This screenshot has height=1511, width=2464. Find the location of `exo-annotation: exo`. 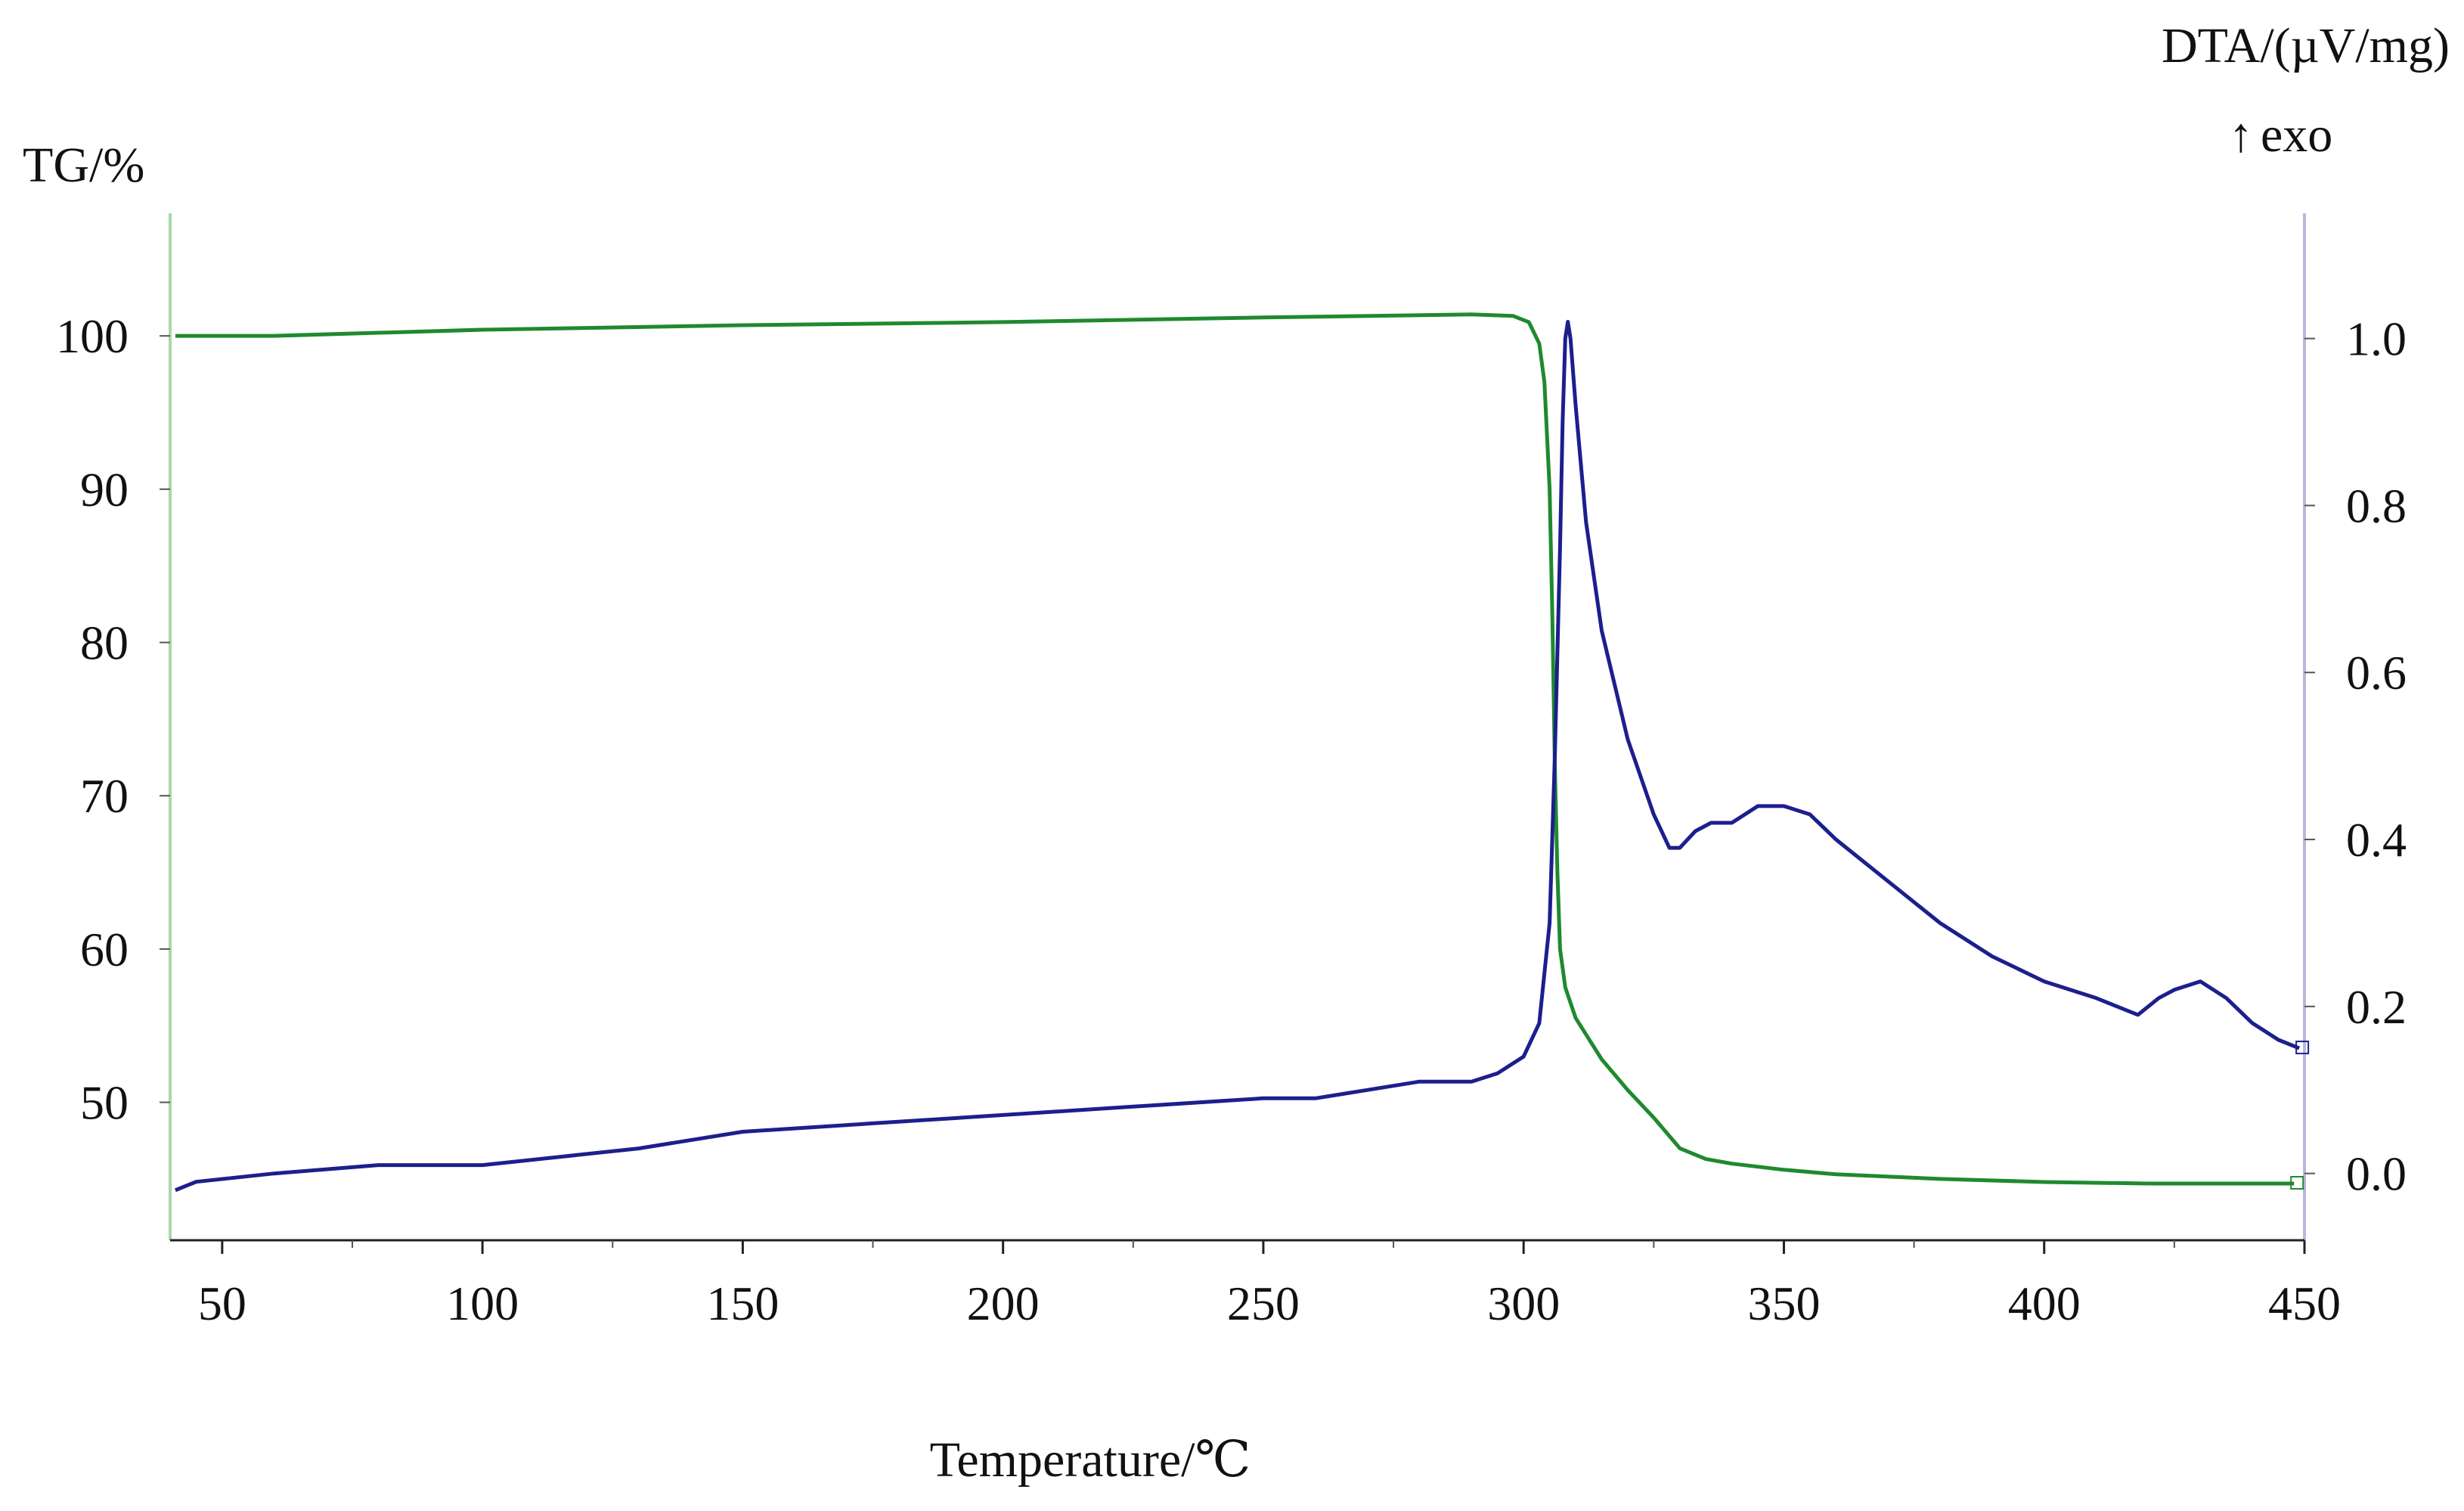

exo-annotation: exo is located at coordinates (2296, 135).